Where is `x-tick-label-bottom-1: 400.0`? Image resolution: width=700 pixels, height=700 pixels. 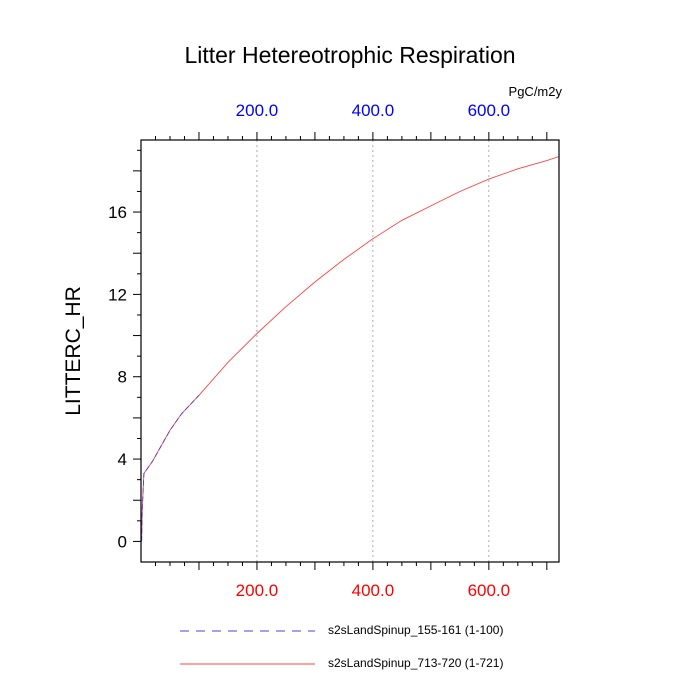 x-tick-label-bottom-1: 400.0 is located at coordinates (373, 590).